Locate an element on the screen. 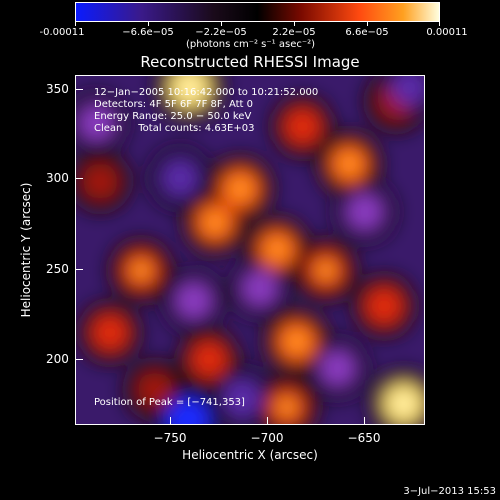 The width and height of the screenshot is (500, 500). footer-timestamp: 3−Jul−2013 15:53 is located at coordinates (449, 491).